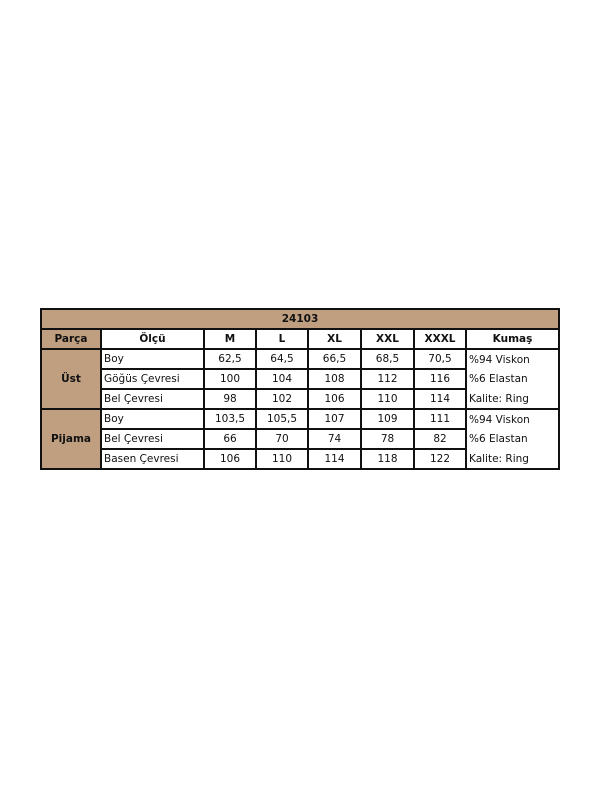 The height and width of the screenshot is (800, 600). What do you see at coordinates (282, 339) in the screenshot?
I see `header-l: L` at bounding box center [282, 339].